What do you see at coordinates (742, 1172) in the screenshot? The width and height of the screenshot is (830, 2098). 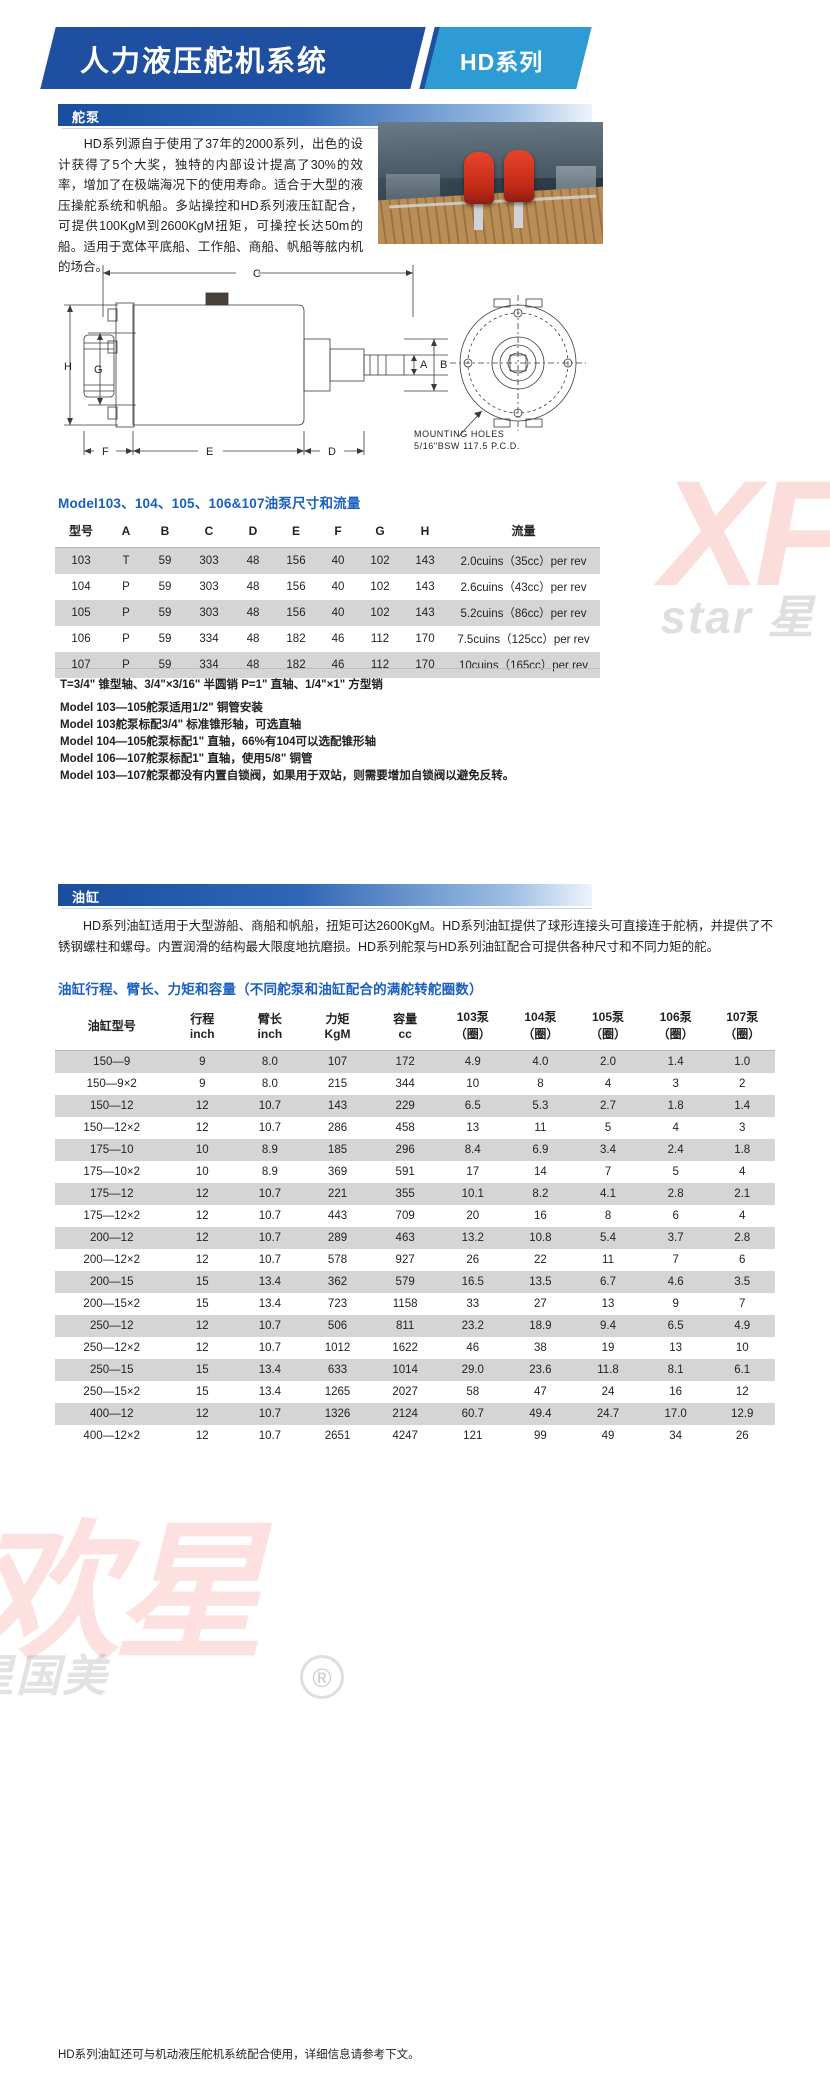 I see `cyl-cell-r5-c9: 4` at bounding box center [742, 1172].